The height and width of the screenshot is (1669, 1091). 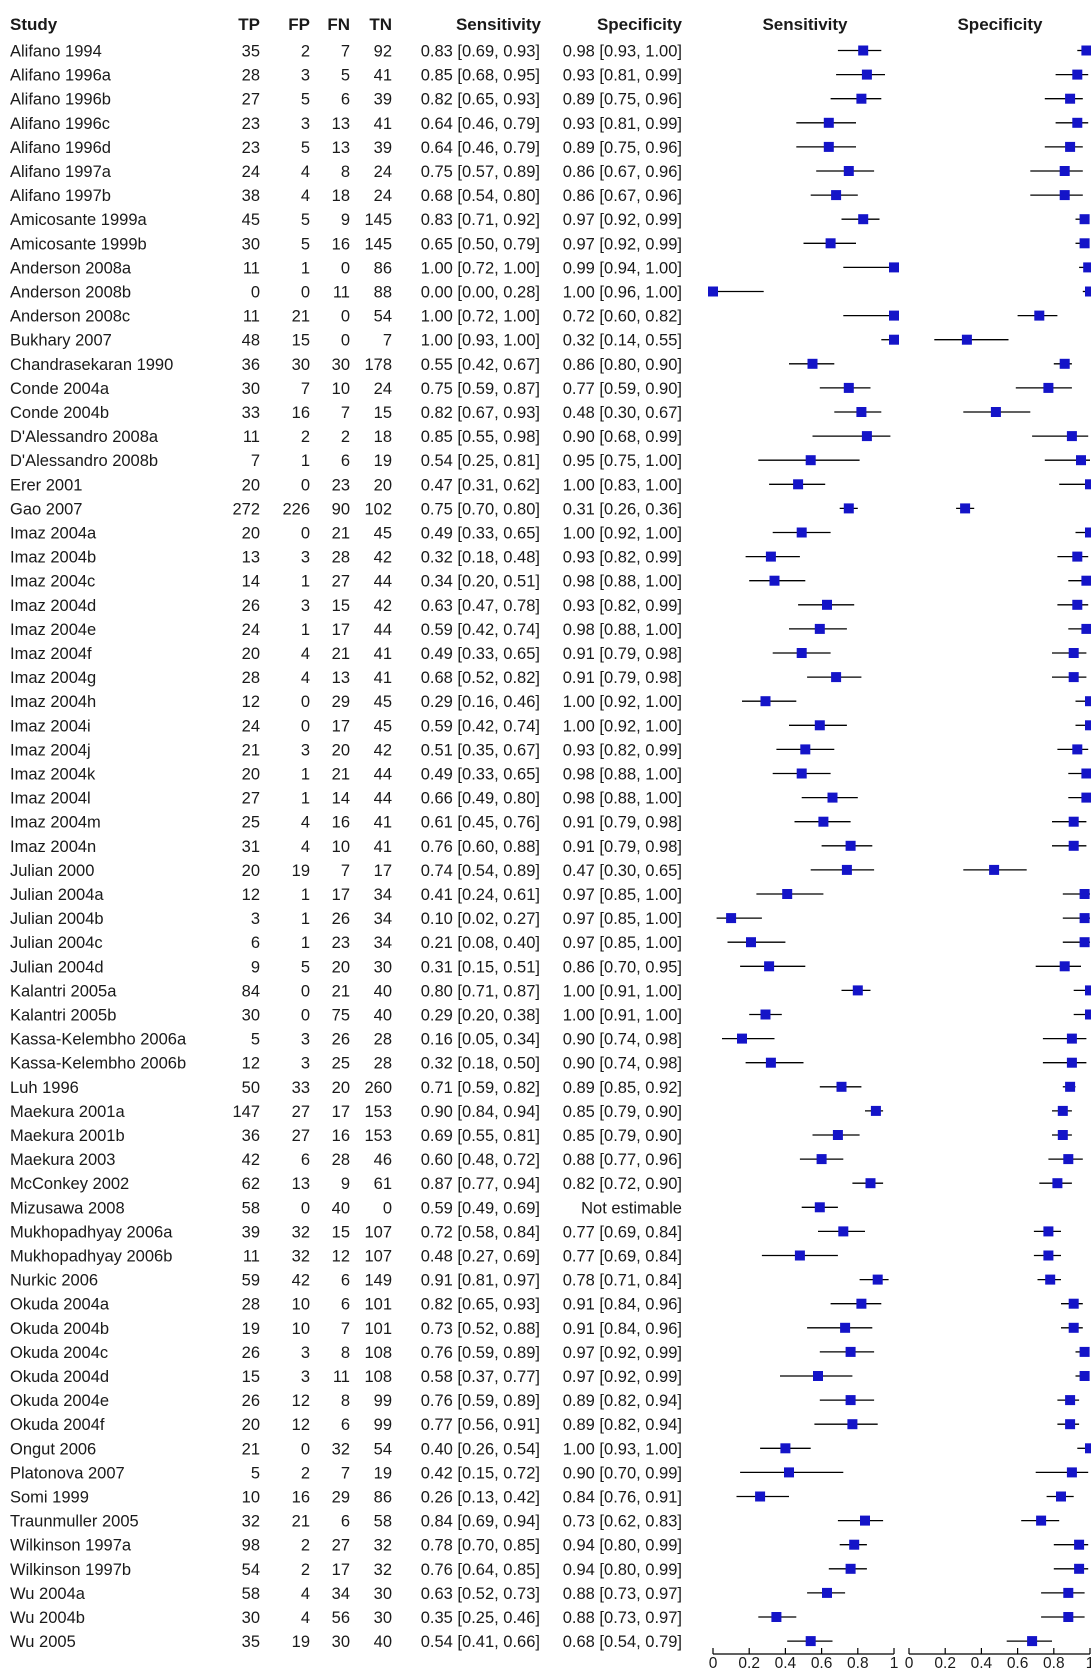 What do you see at coordinates (622, 172) in the screenshot?
I see `specificity-ci: 0.86 [0.67, 0.96]` at bounding box center [622, 172].